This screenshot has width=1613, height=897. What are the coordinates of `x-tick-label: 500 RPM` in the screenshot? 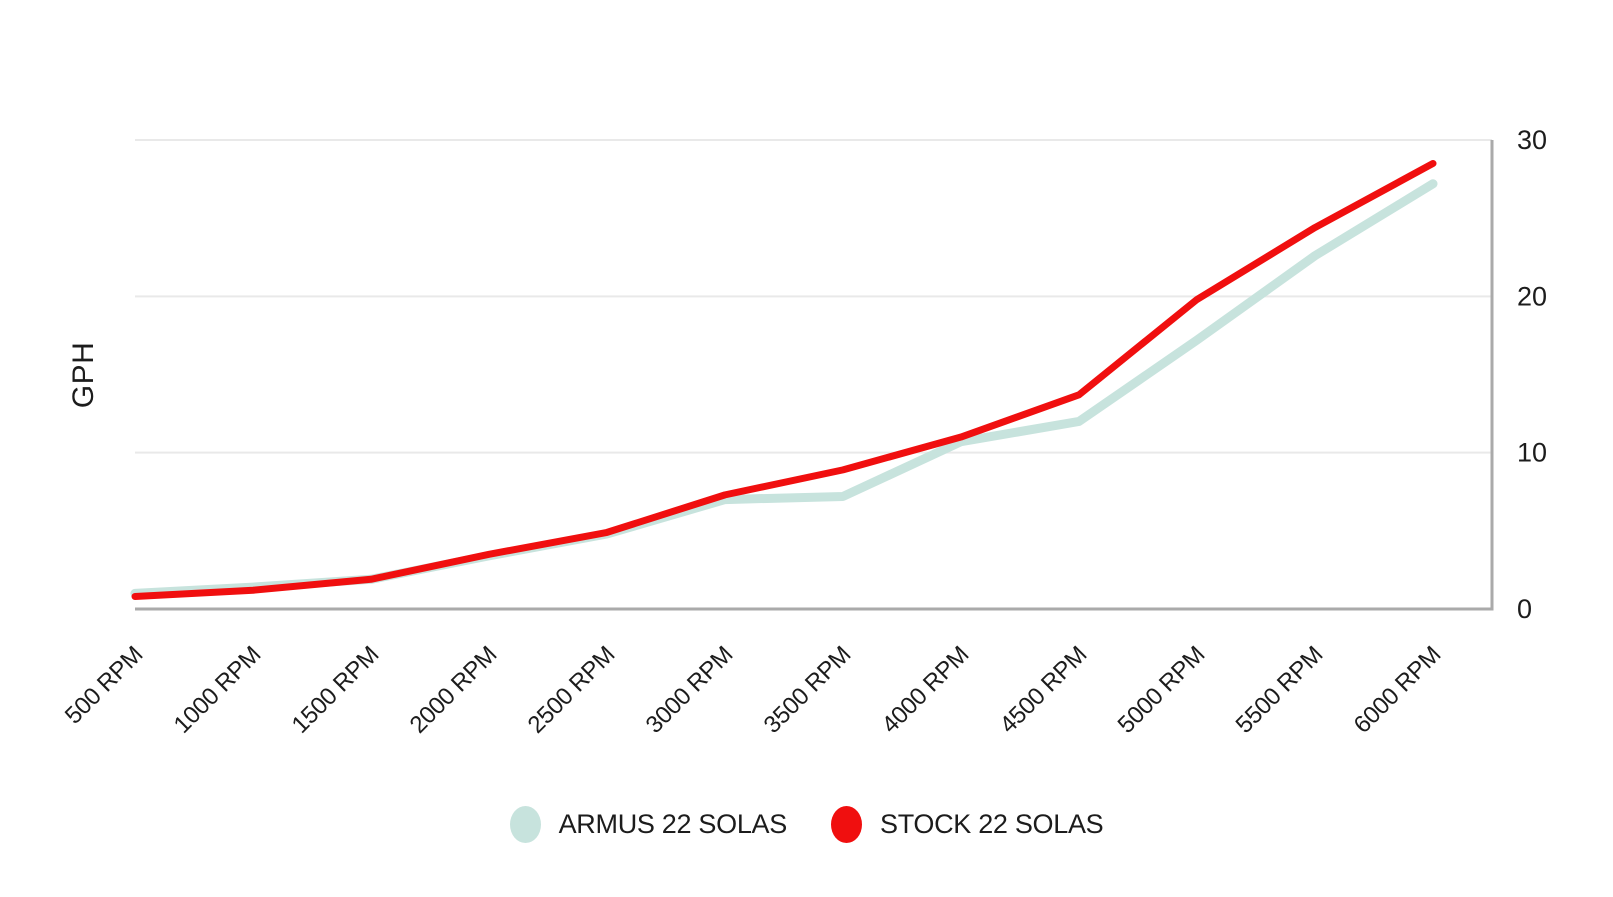 It's located at (104, 685).